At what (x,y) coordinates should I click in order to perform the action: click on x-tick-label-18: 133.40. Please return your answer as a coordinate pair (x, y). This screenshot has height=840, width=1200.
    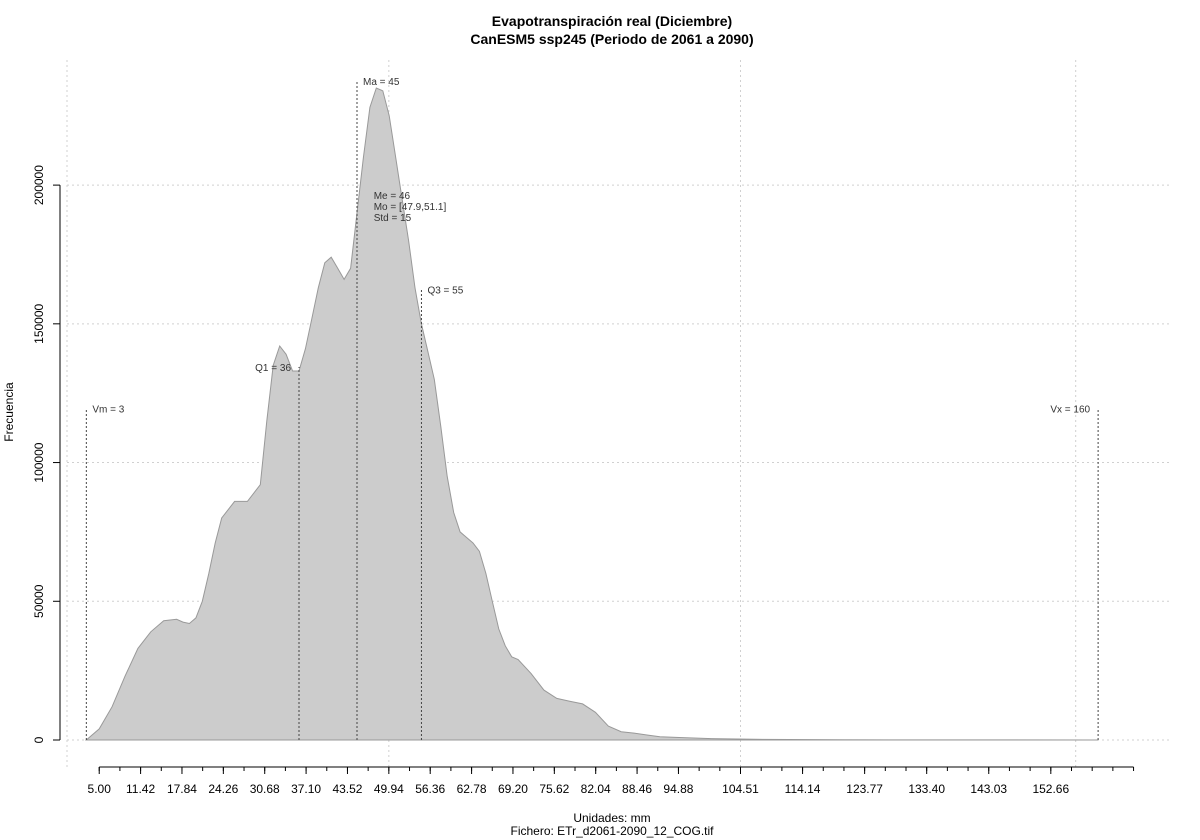
    Looking at the image, I should click on (926, 789).